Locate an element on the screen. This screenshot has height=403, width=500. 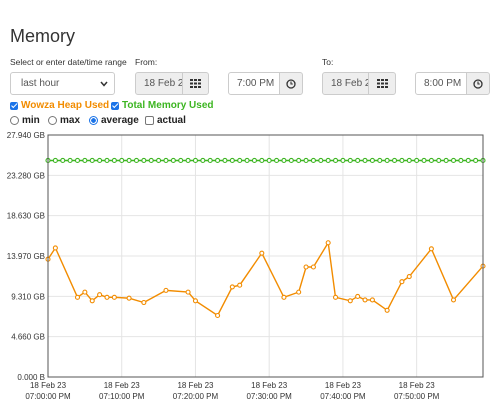
mode-max-label: max is located at coordinates (70, 120).